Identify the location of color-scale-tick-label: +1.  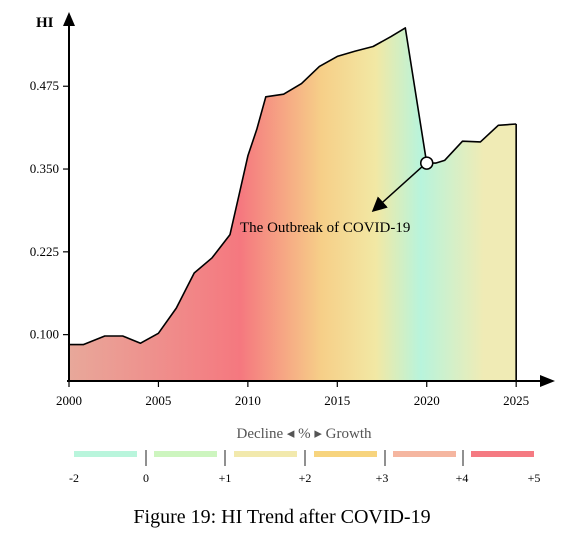
(225, 478).